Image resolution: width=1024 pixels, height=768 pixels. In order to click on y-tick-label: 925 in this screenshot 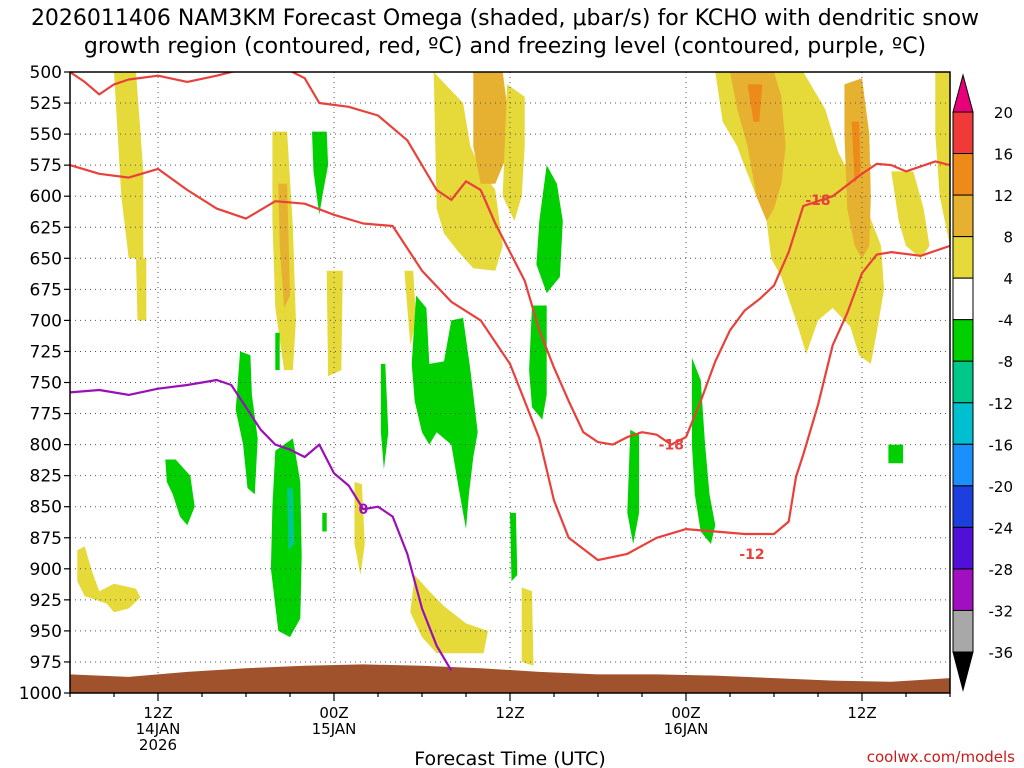, I will do `click(46, 601)`.